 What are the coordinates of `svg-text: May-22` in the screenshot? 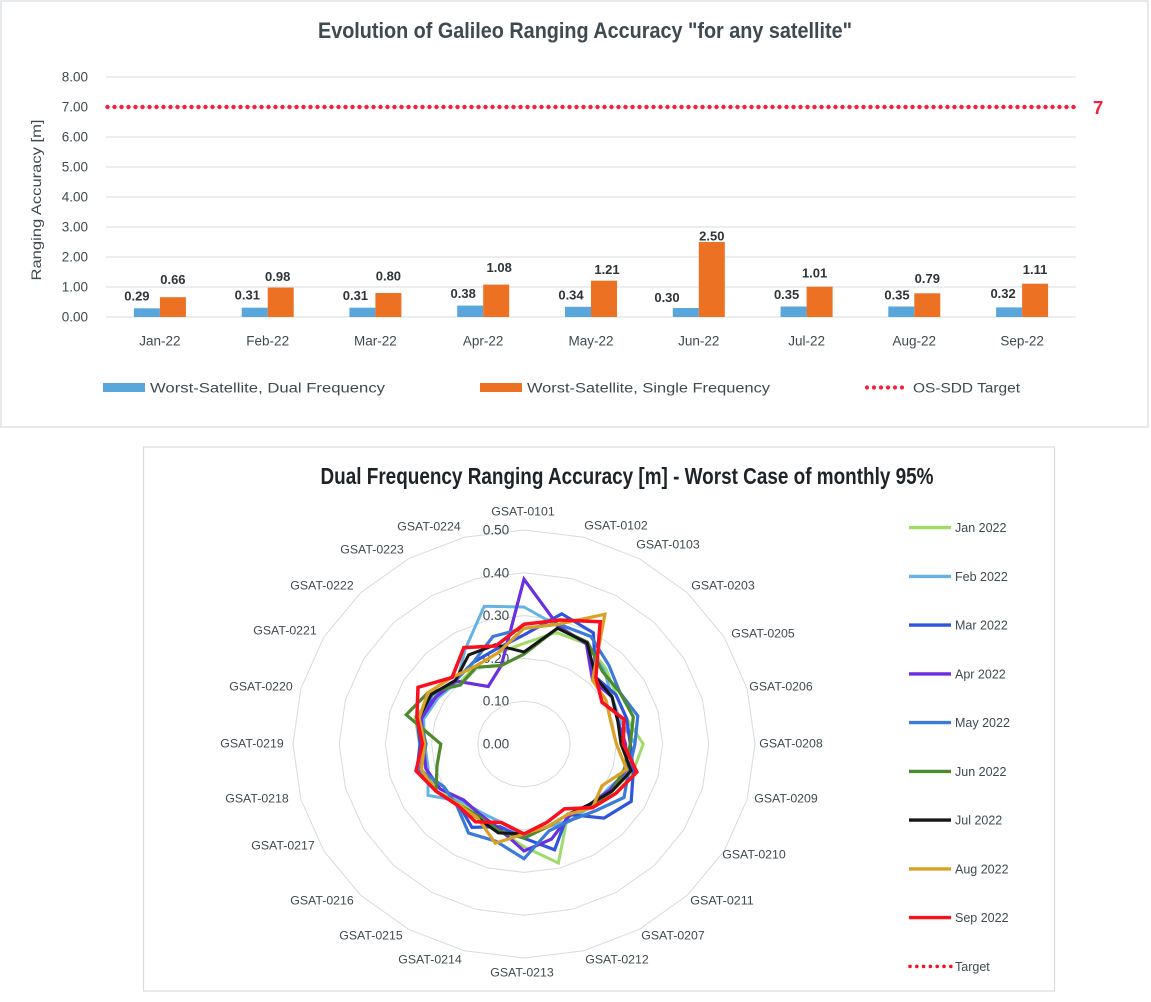 It's located at (590, 341).